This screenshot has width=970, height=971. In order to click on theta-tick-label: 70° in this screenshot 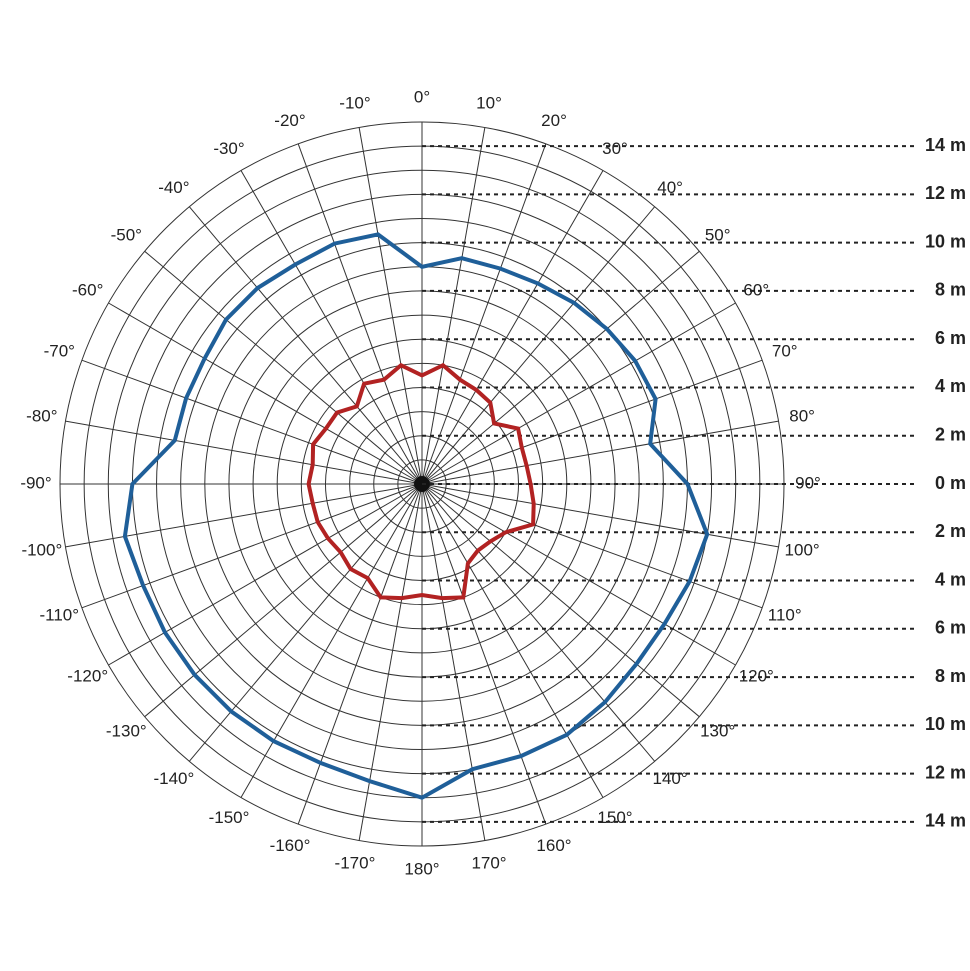, I will do `click(785, 350)`.